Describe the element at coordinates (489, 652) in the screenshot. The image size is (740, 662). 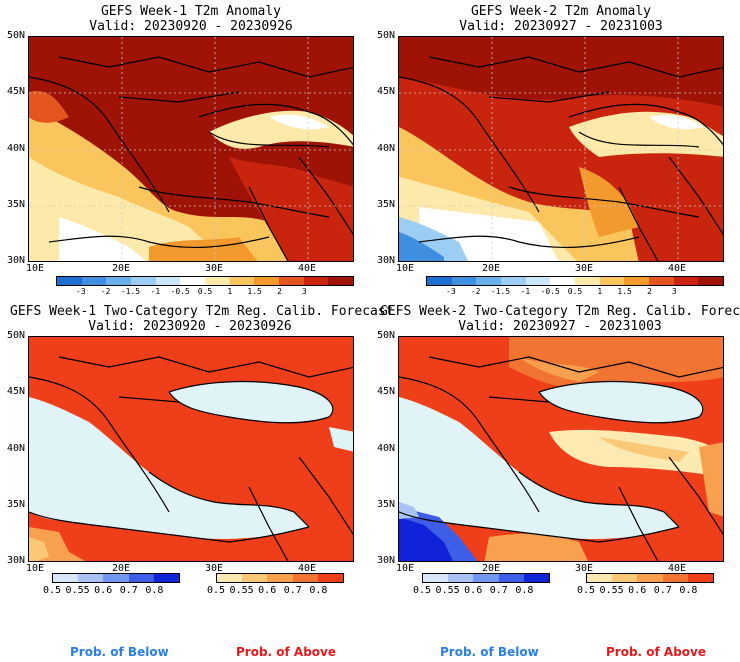
I see `legend-prob-below-right: Prob. of Below` at that location.